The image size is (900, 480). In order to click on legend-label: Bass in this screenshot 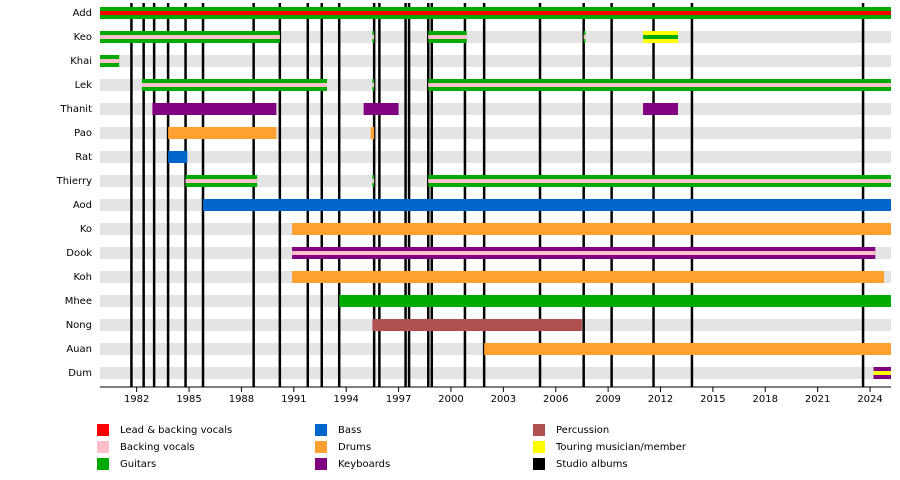, I will do `click(349, 430)`.